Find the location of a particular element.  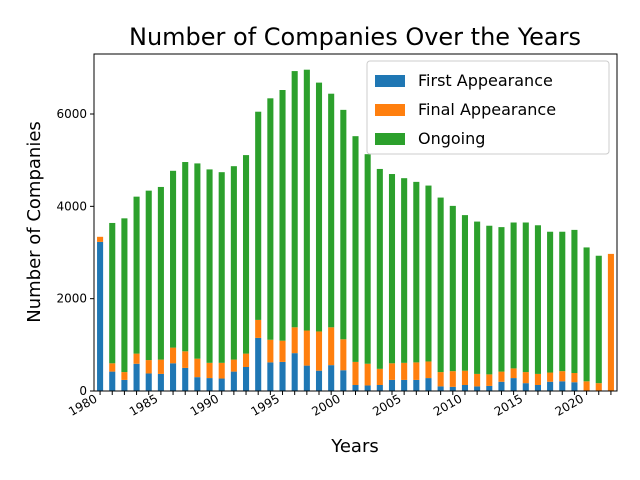

y-tick-label: 4000 is located at coordinates (71, 206).